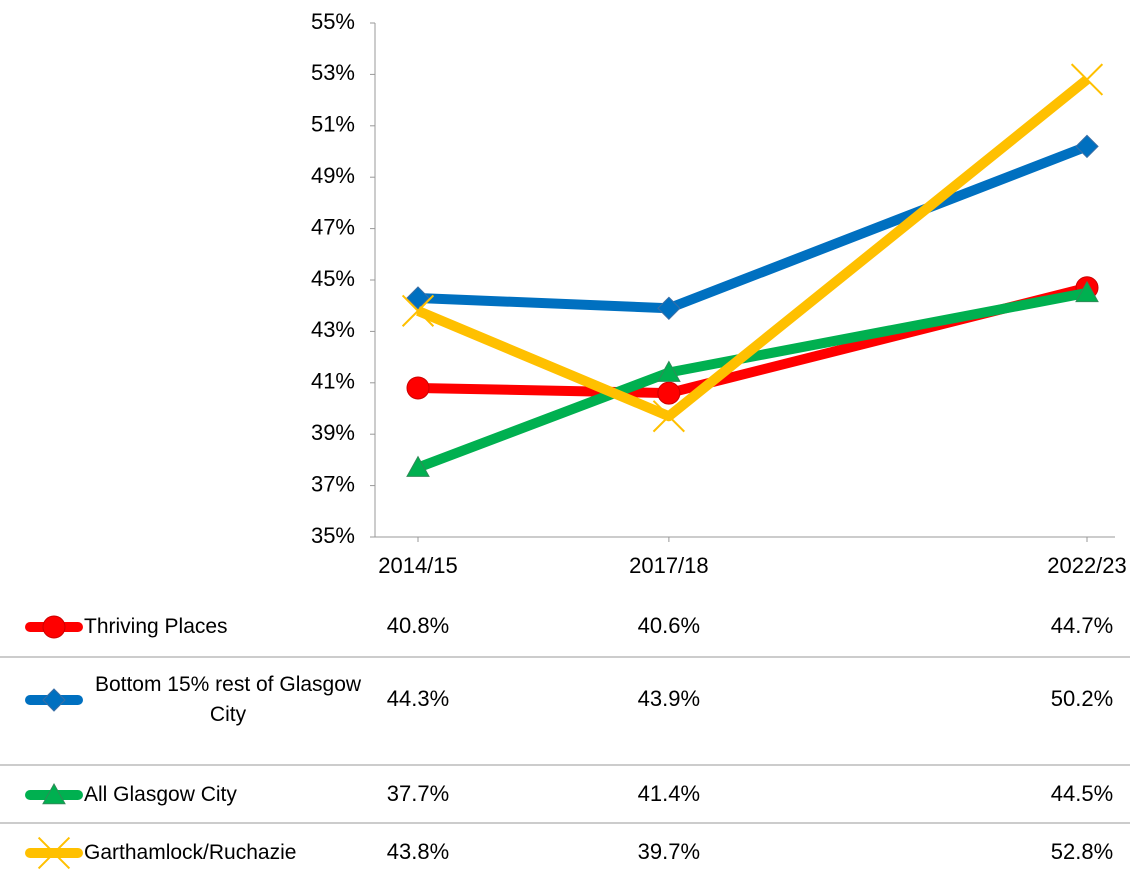 The height and width of the screenshot is (879, 1140). Describe the element at coordinates (669, 851) in the screenshot. I see `table-value: 39.7%` at that location.